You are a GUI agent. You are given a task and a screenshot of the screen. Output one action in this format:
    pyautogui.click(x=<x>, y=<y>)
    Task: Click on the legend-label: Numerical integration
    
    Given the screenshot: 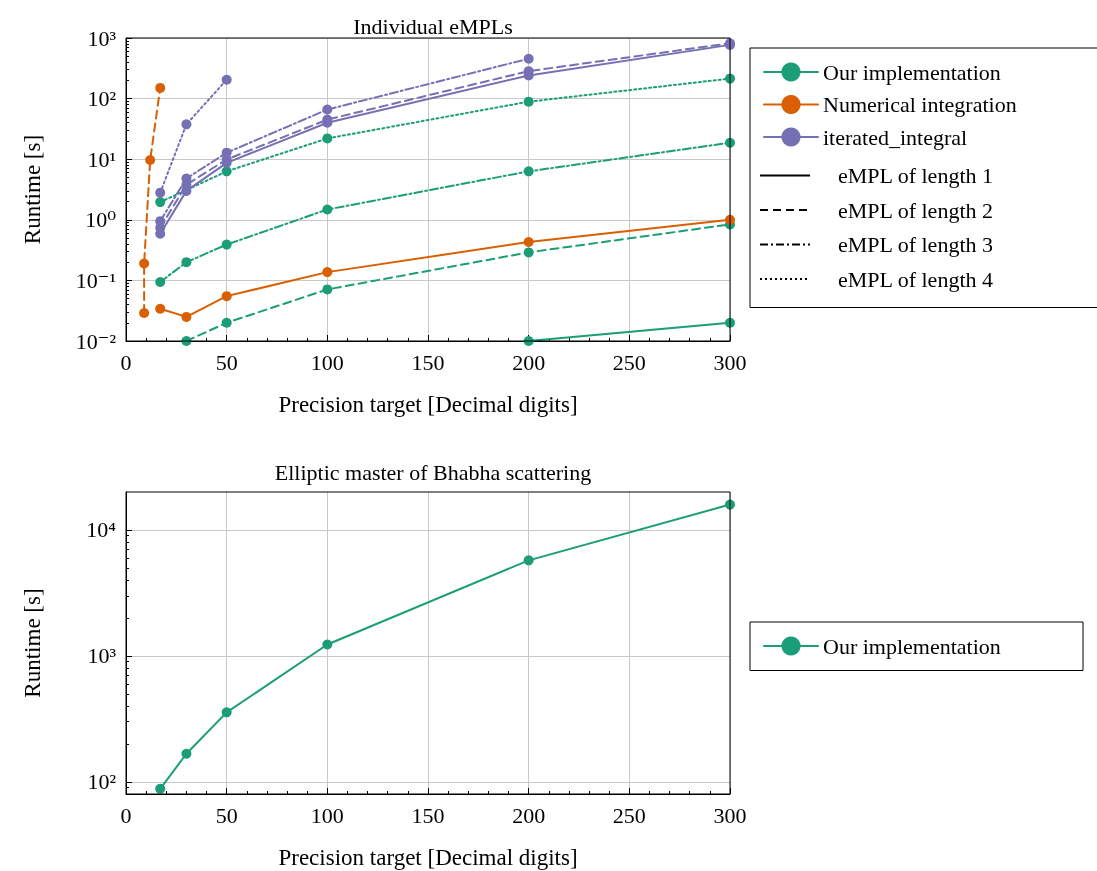 What is the action you would take?
    pyautogui.click(x=920, y=104)
    